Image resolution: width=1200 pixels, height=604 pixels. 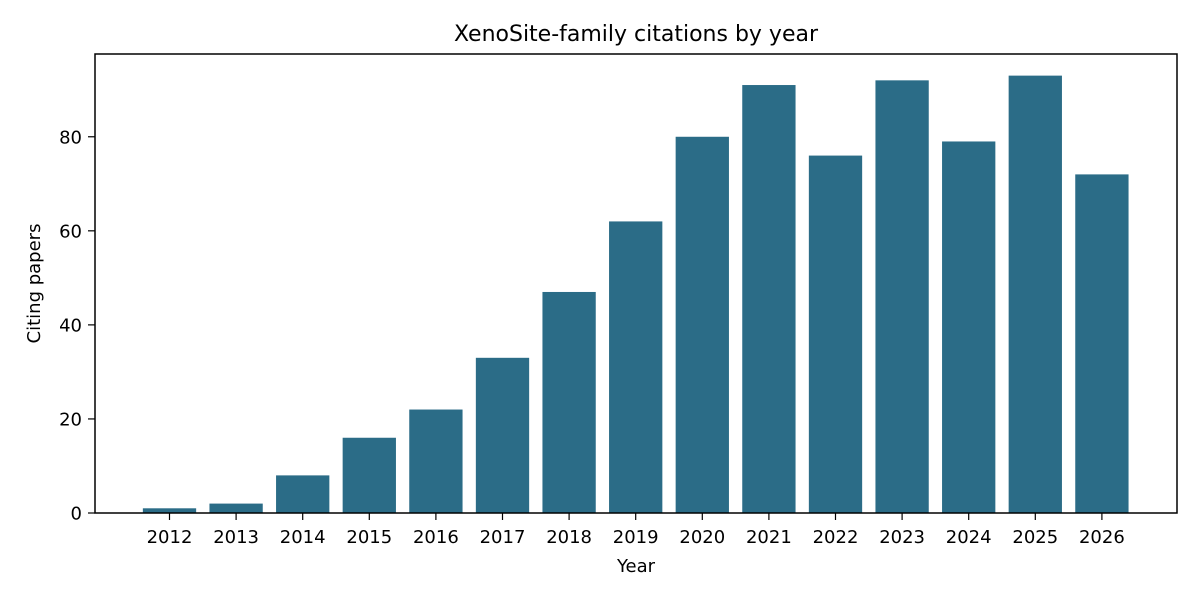 What do you see at coordinates (436, 461) in the screenshot?
I see `bar-2016` at bounding box center [436, 461].